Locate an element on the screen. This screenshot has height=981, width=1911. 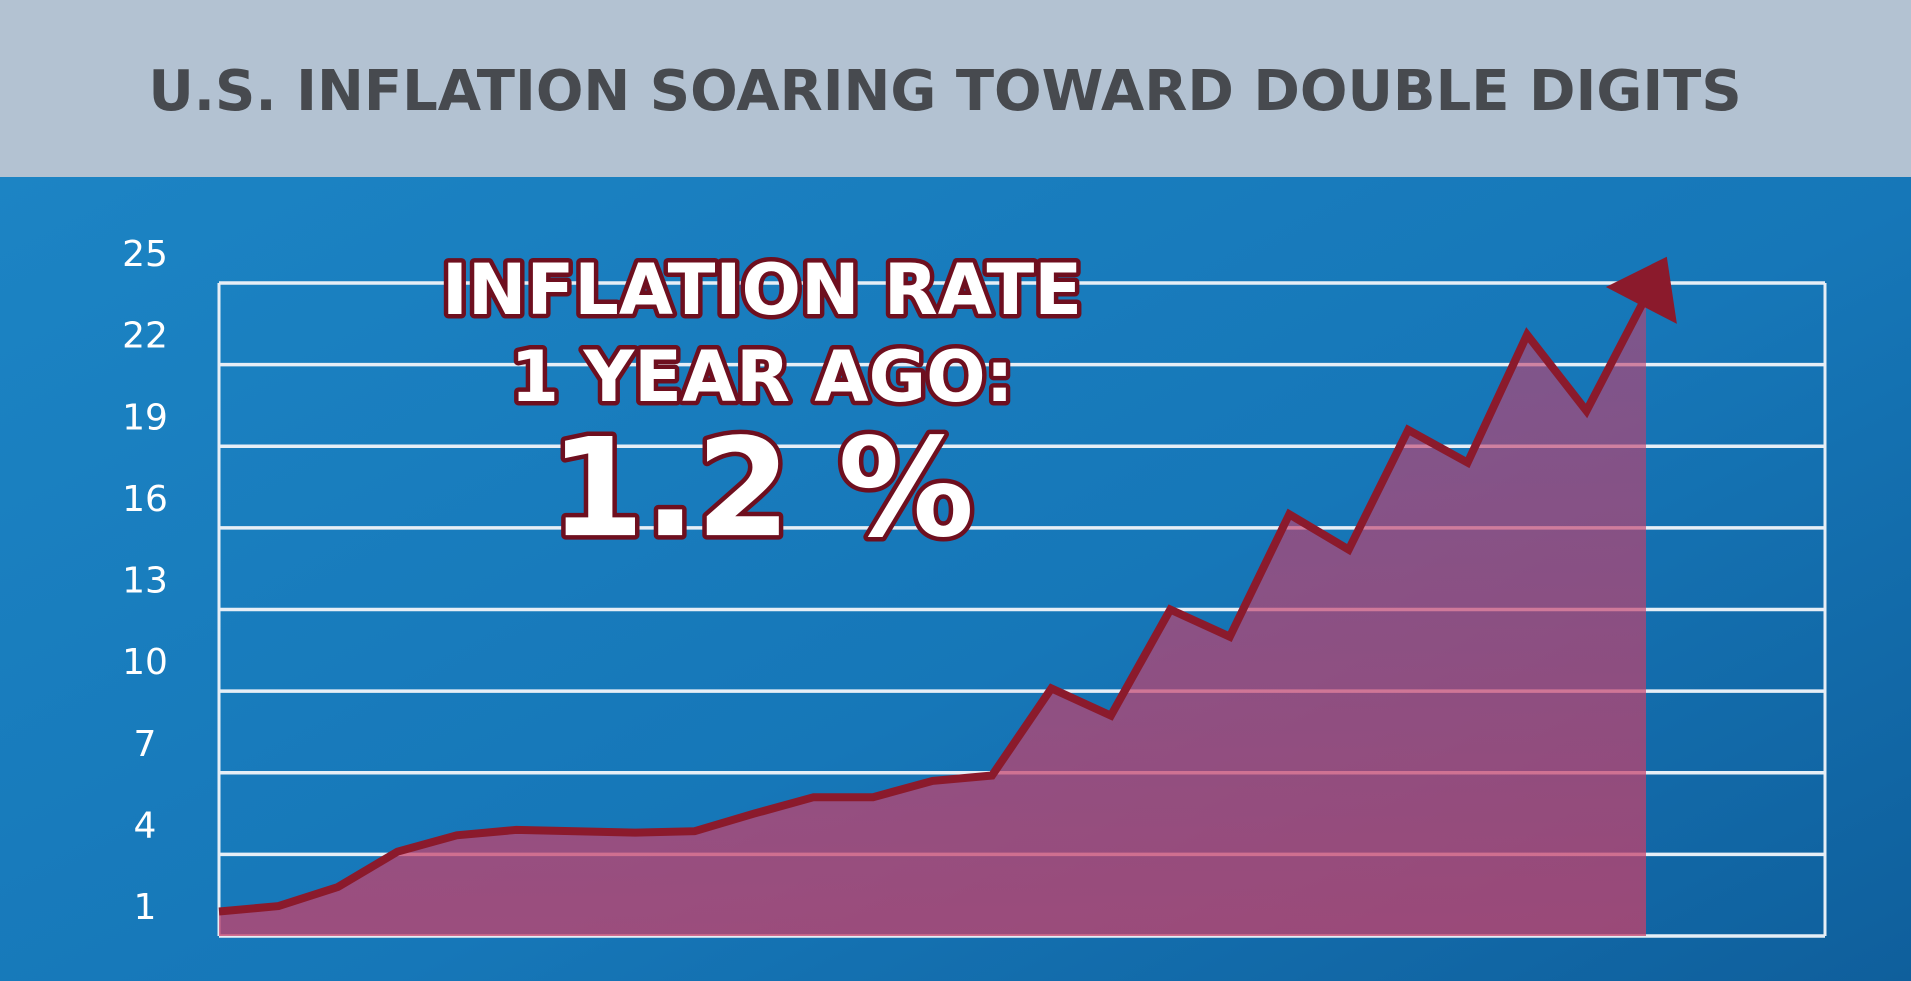
arrowhead is located at coordinates (1641, 290).